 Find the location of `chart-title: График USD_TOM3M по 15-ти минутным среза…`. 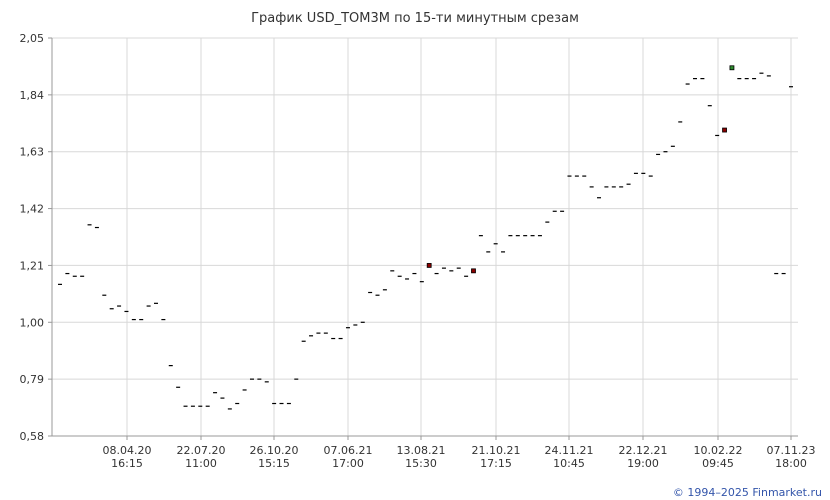

chart-title: График USD_TOM3M по 15-ти минутным среза… is located at coordinates (415, 18).